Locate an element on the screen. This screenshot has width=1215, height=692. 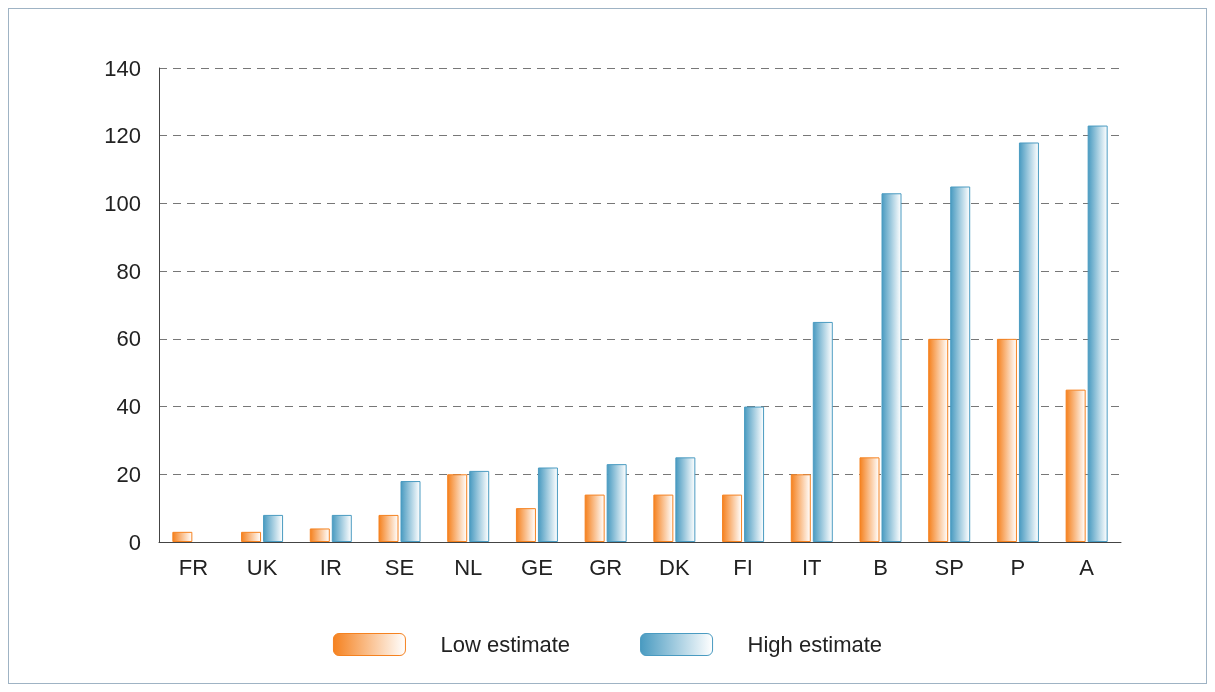
x-tick-label: FR is located at coordinates (193, 567).